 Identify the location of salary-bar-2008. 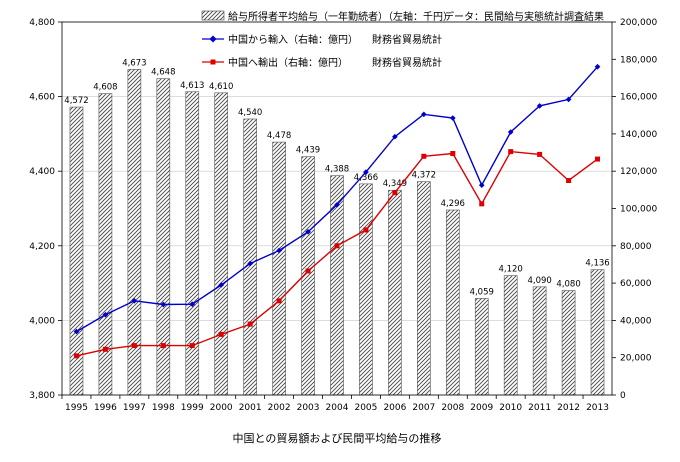
(452, 302).